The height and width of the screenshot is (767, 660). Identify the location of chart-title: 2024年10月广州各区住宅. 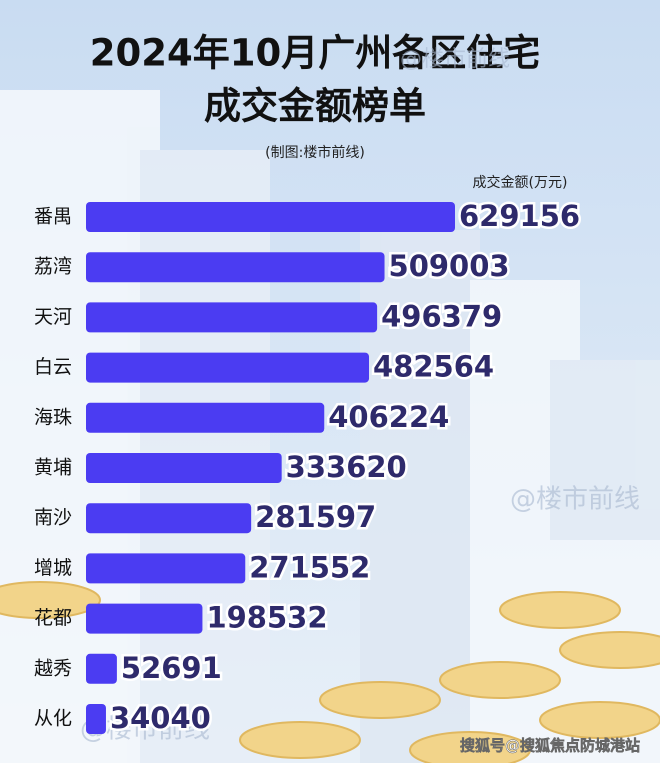
(315, 53).